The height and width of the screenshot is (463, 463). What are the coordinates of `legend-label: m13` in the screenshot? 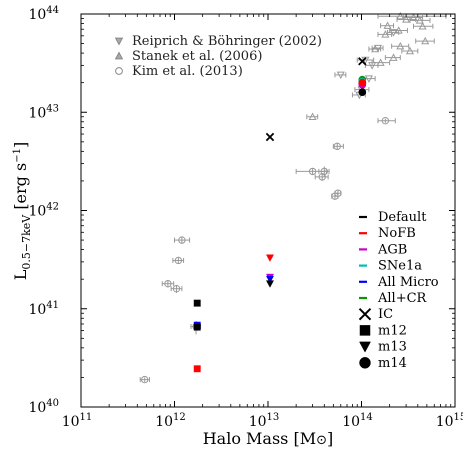 It's located at (392, 347).